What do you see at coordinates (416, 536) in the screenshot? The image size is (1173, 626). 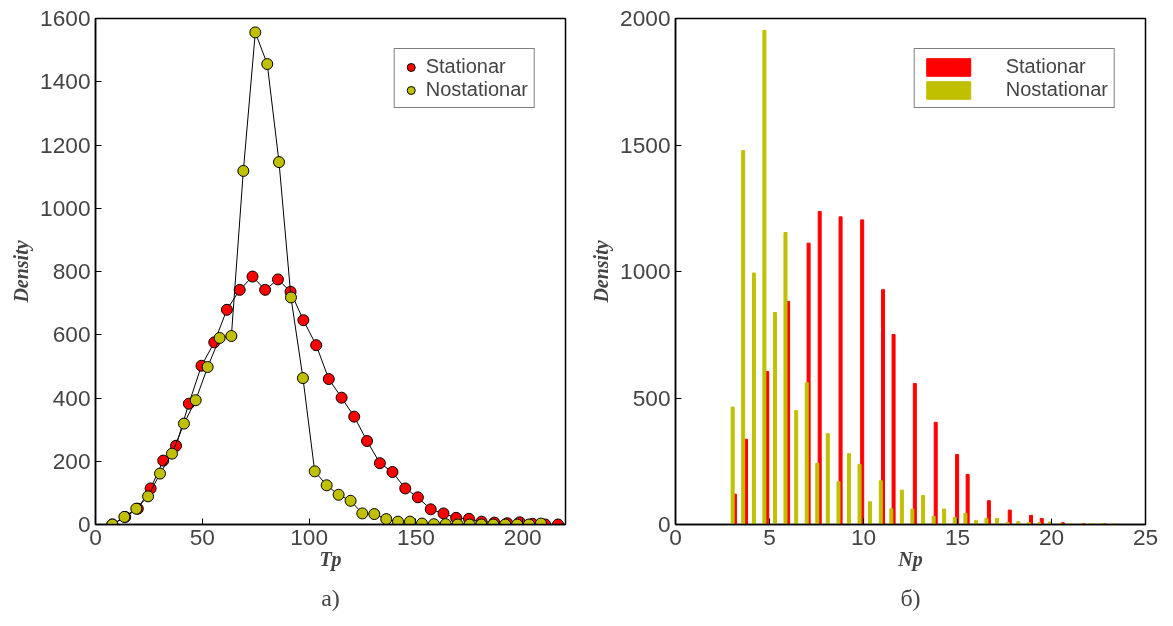 I see `x-tick-label: 150` at bounding box center [416, 536].